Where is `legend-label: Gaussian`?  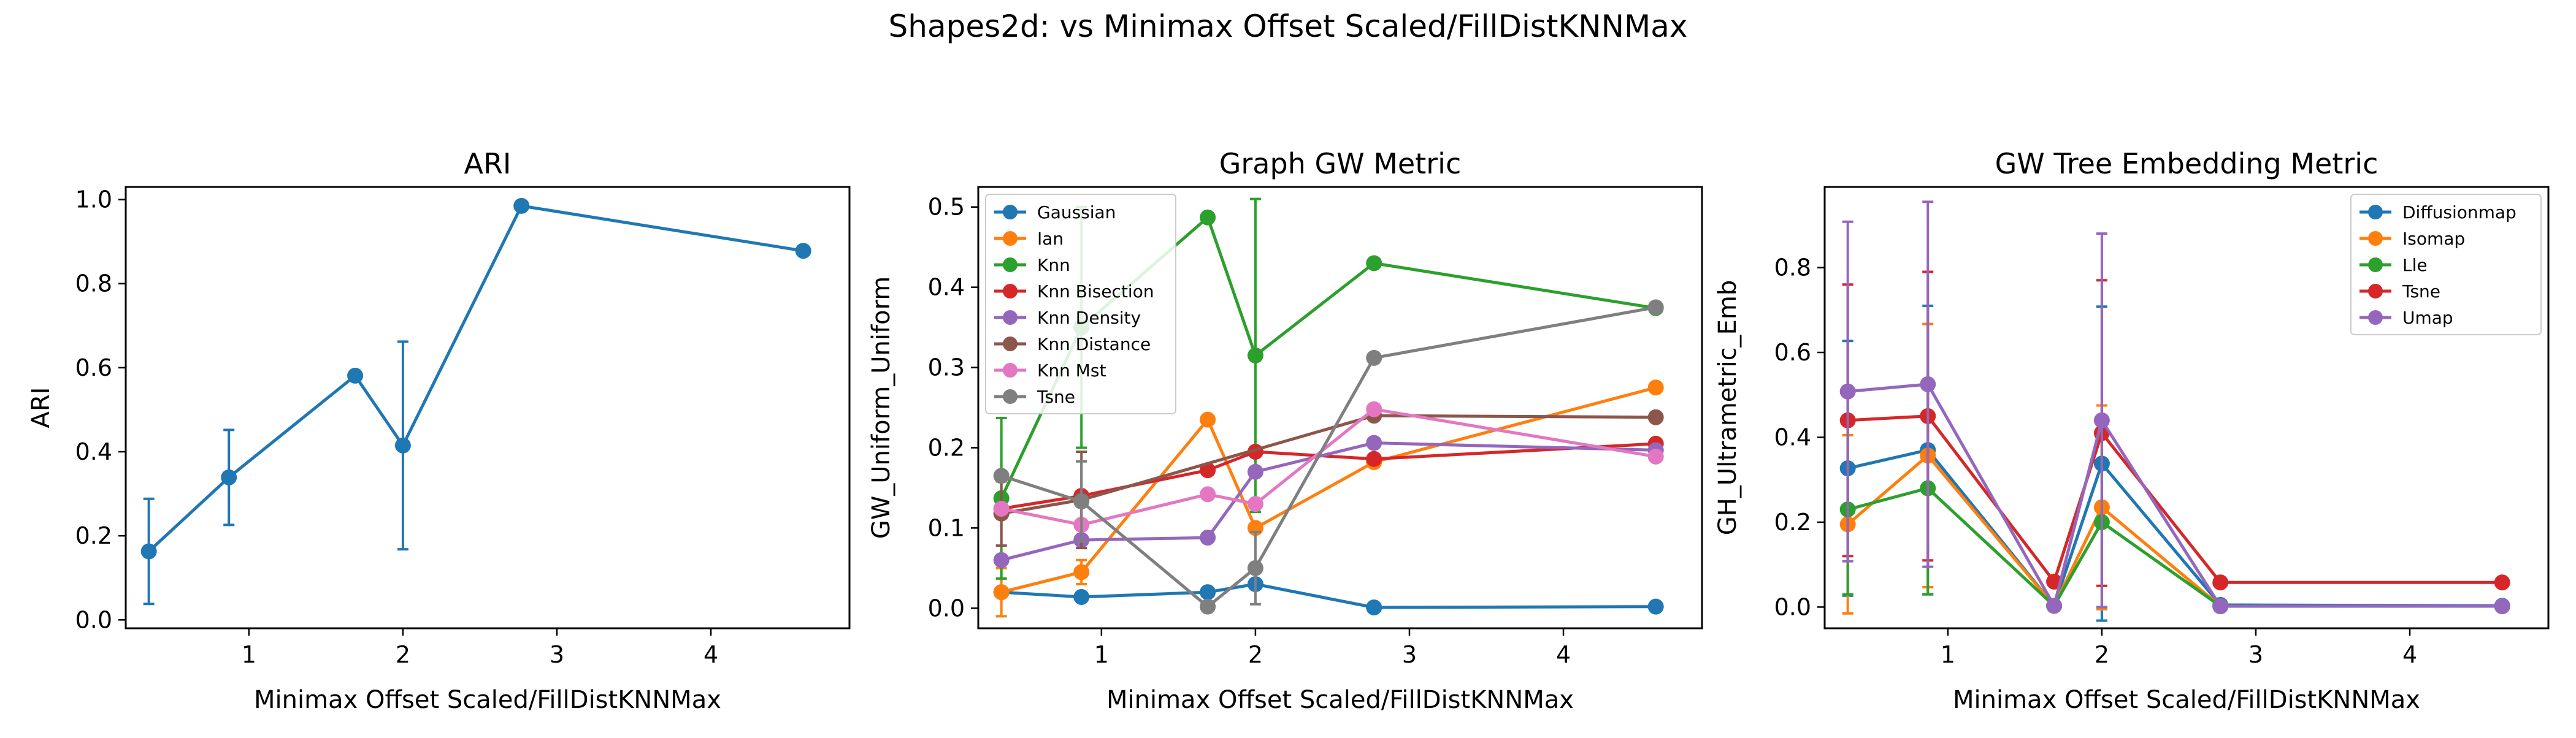
legend-label: Gaussian is located at coordinates (1076, 212).